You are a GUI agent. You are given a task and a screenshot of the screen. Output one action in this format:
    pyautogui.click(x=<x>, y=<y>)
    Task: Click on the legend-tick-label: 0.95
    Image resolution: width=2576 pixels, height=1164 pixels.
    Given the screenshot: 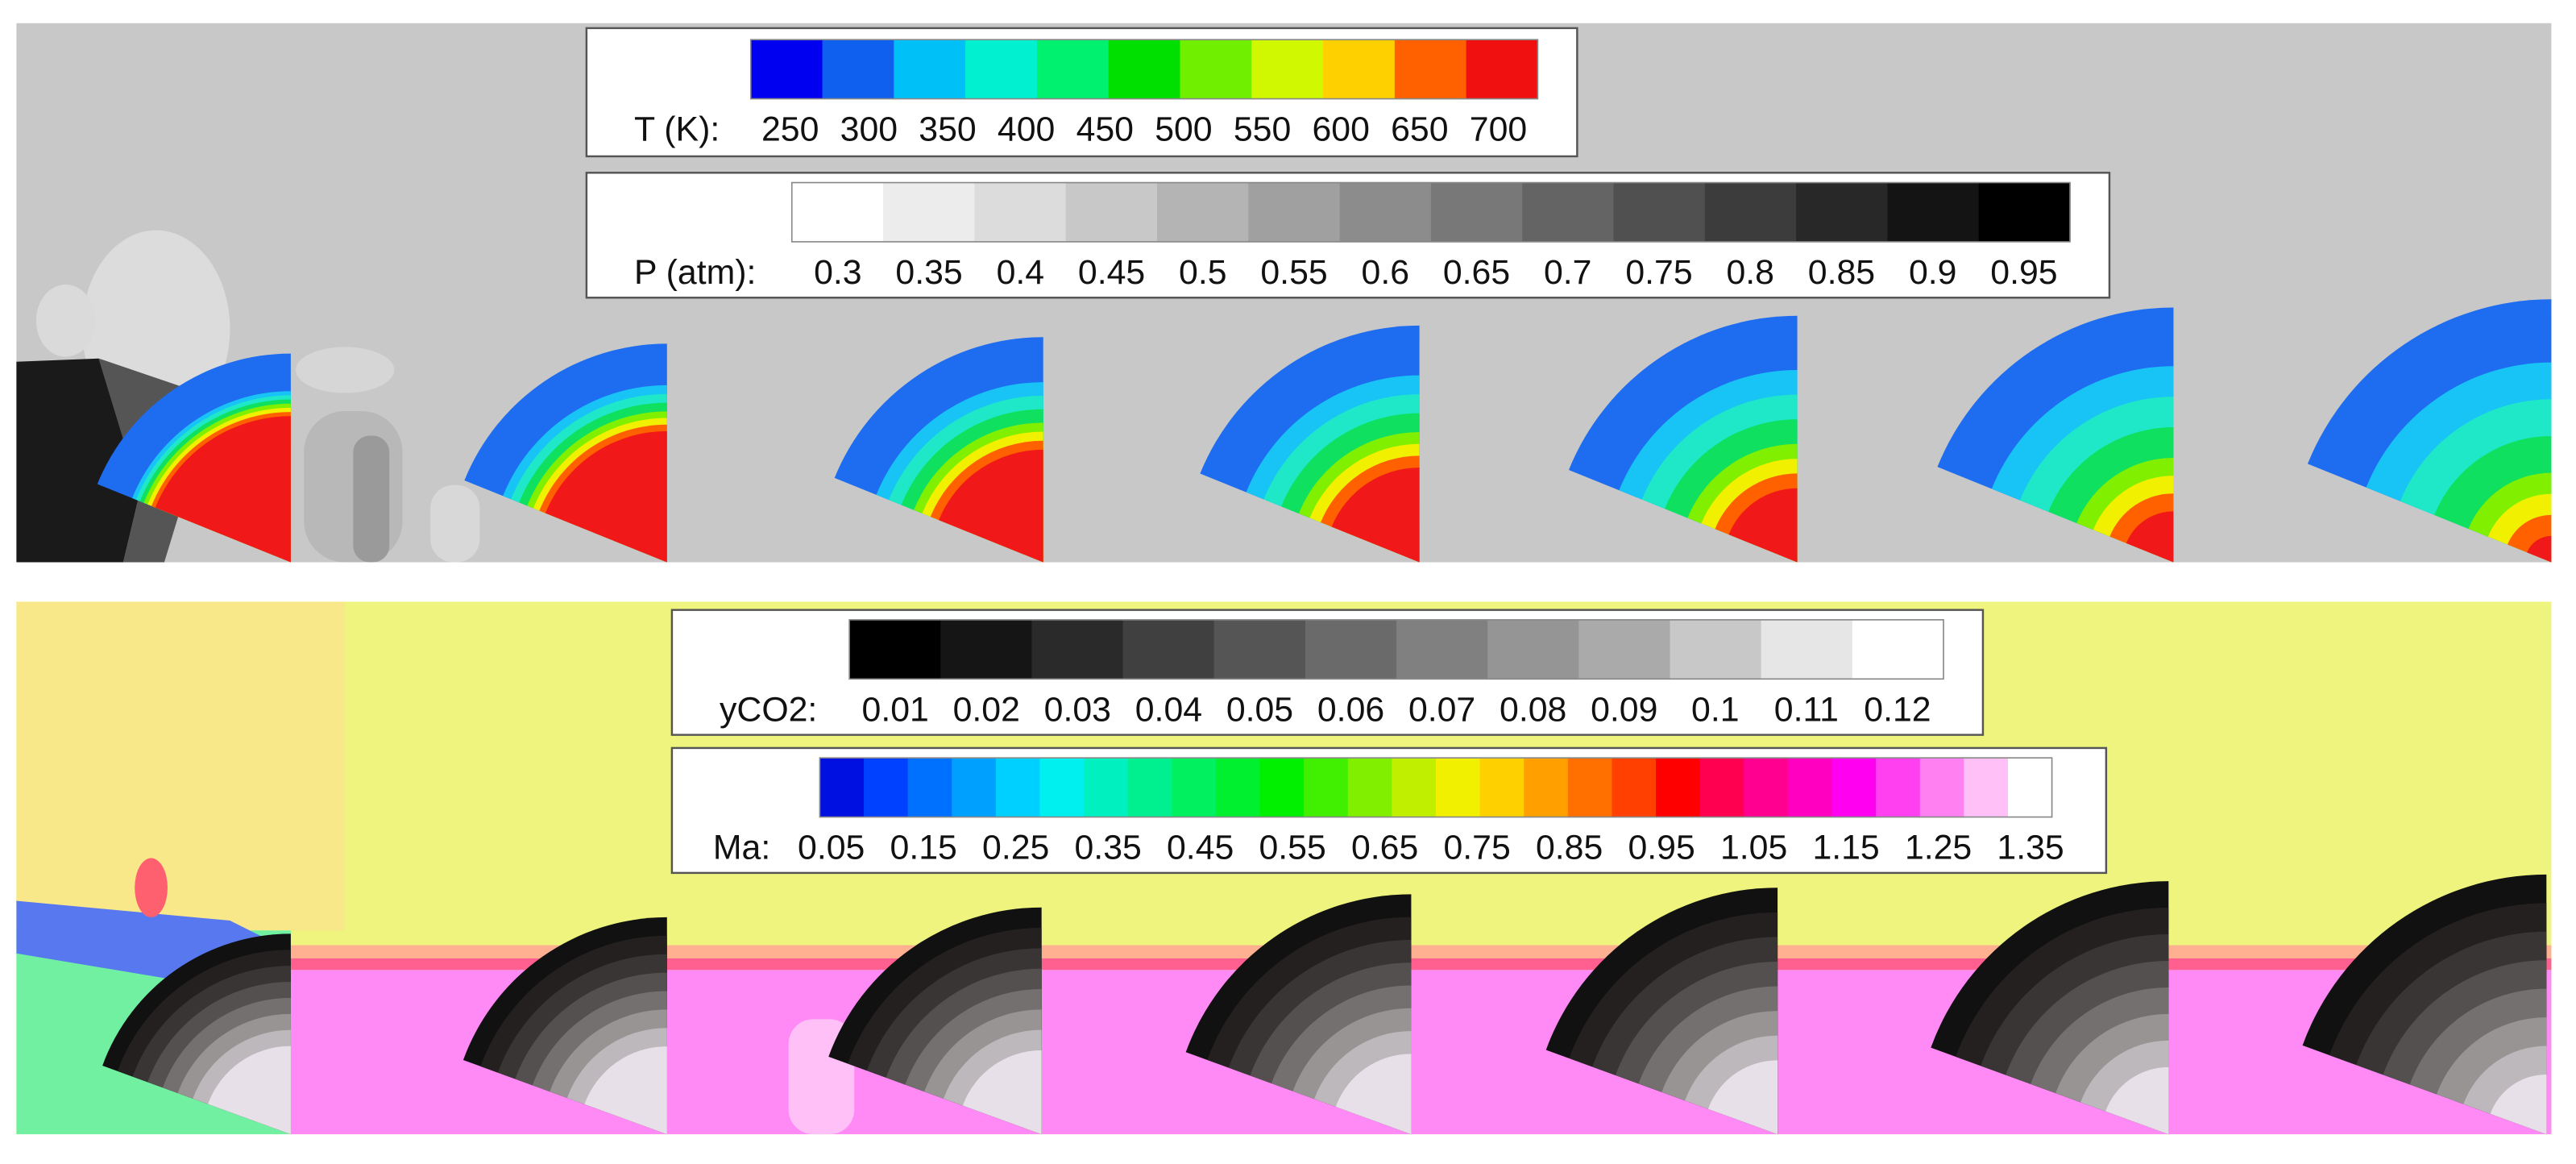 What is the action you would take?
    pyautogui.click(x=2023, y=272)
    